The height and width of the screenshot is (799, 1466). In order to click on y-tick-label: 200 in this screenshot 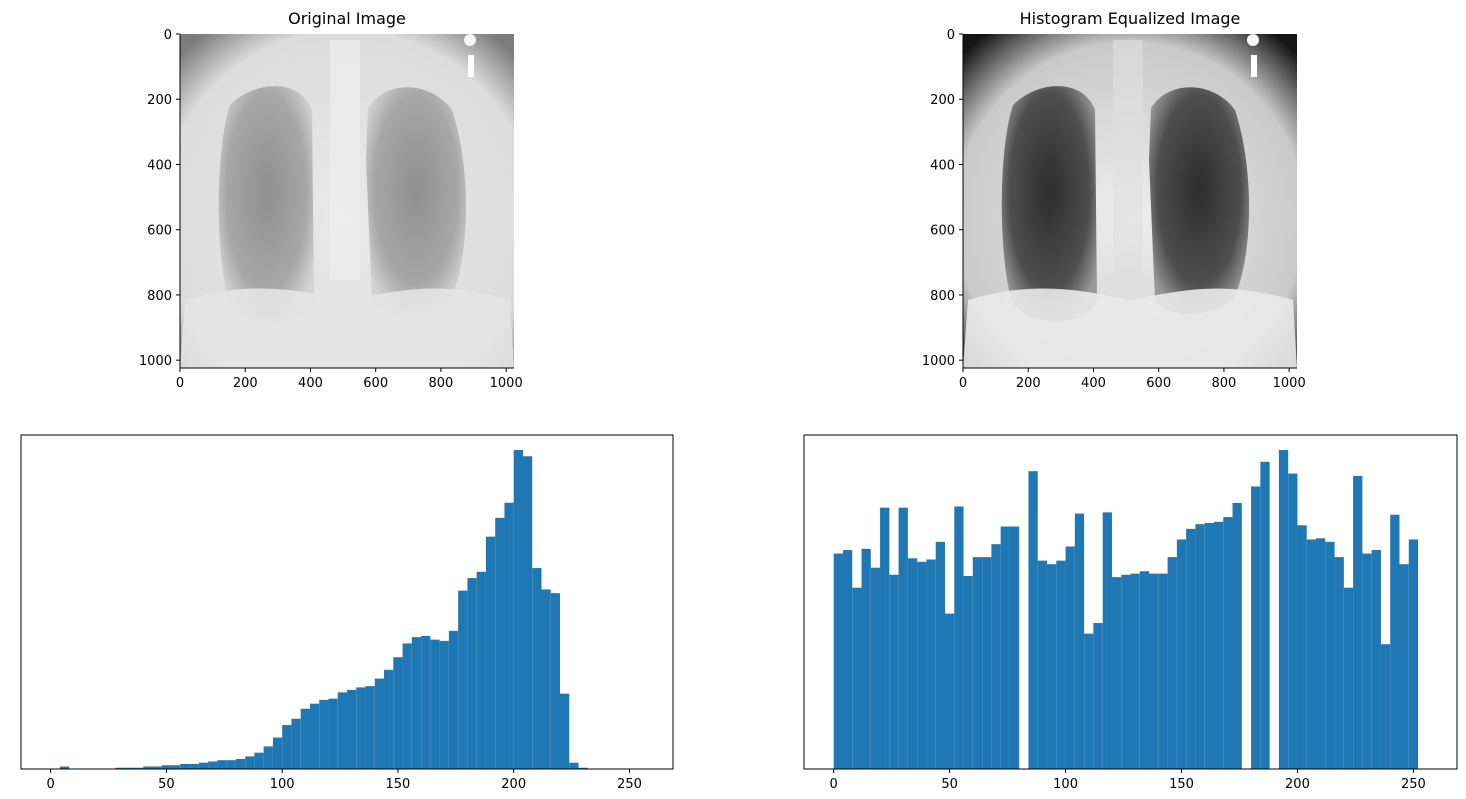, I will do `click(159, 100)`.